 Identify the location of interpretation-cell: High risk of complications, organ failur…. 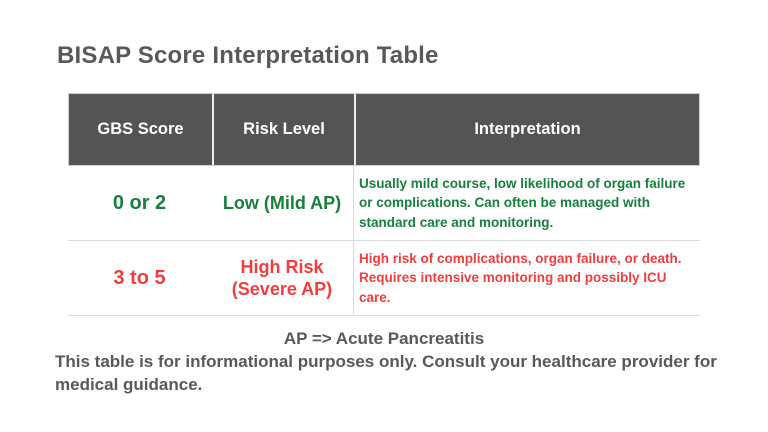
(526, 278).